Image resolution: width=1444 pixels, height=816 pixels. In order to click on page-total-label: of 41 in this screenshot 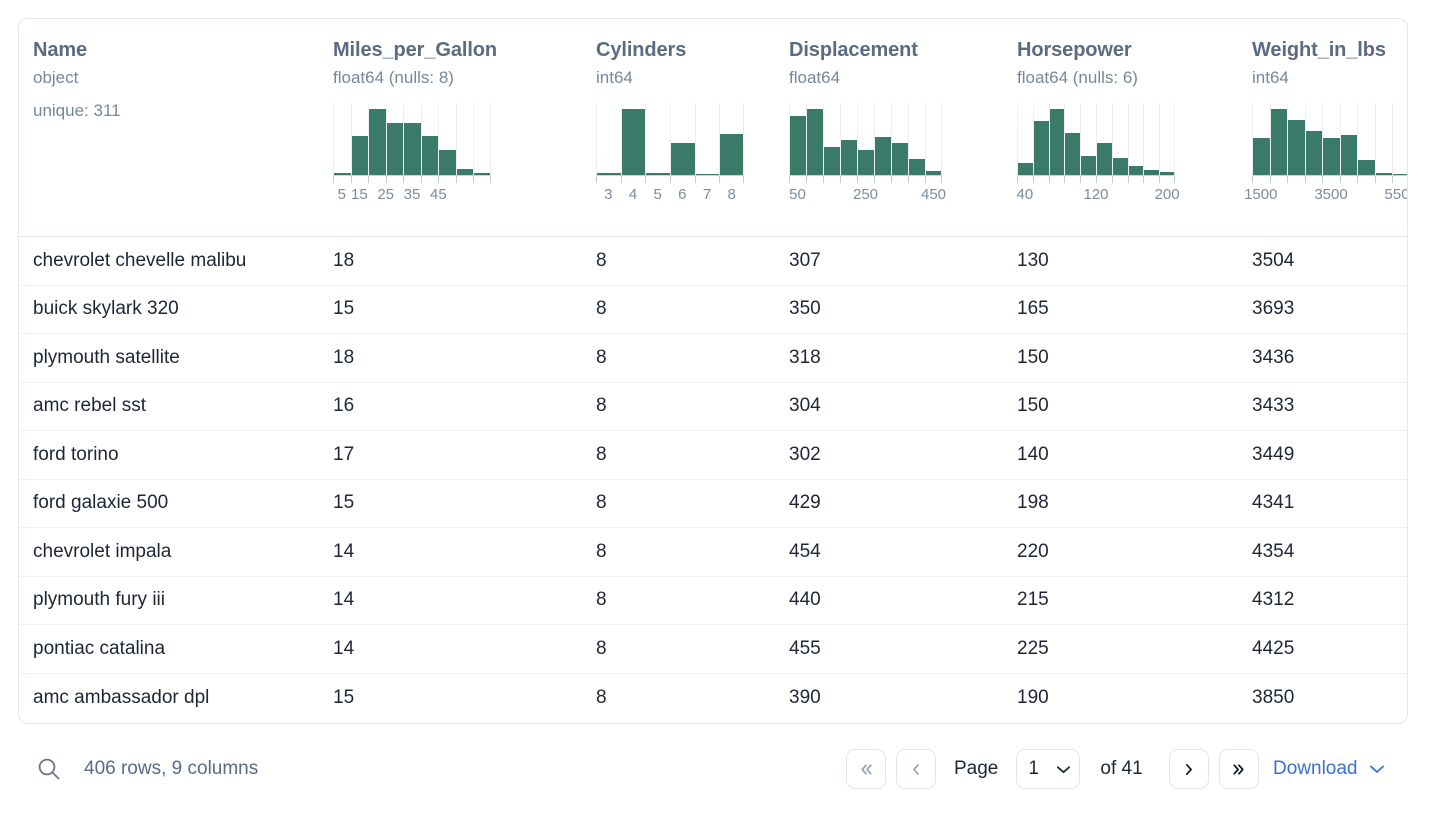, I will do `click(1121, 768)`.